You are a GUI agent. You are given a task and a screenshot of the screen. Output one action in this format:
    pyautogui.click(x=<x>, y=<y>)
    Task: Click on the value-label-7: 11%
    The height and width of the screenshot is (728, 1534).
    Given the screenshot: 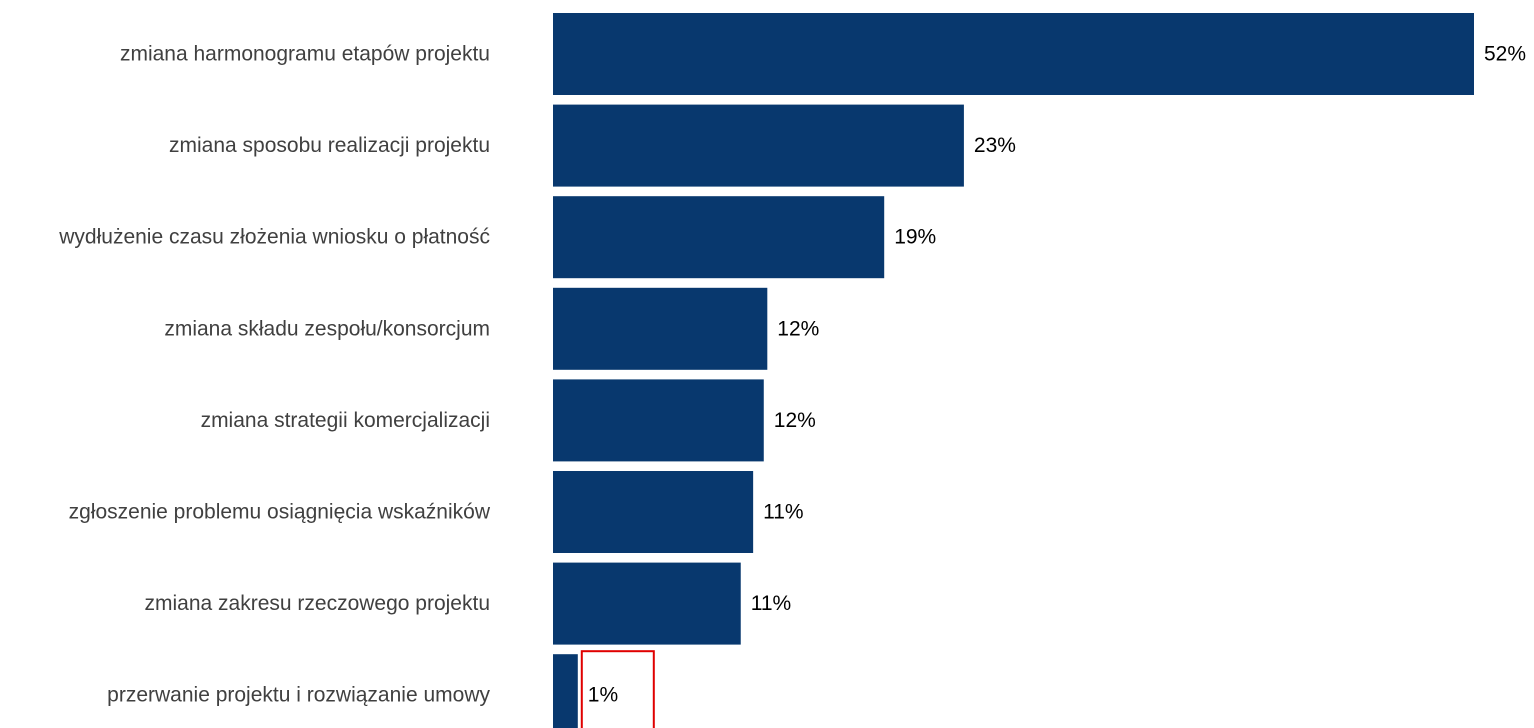 What is the action you would take?
    pyautogui.click(x=771, y=603)
    